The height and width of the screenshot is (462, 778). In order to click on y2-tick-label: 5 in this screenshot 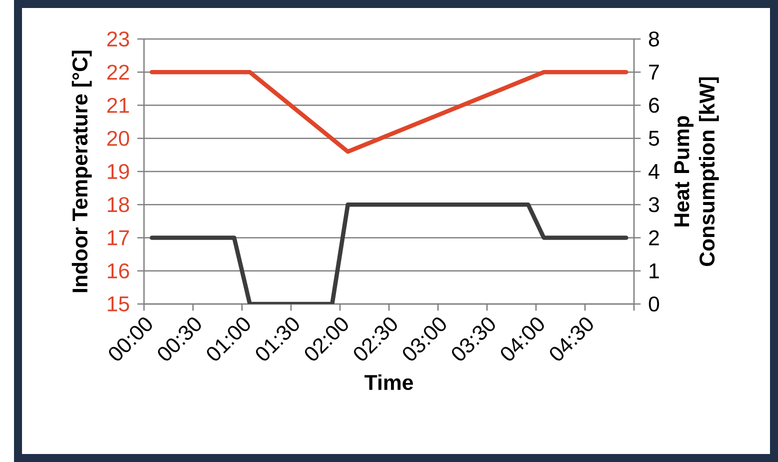, I will do `click(653, 138)`.